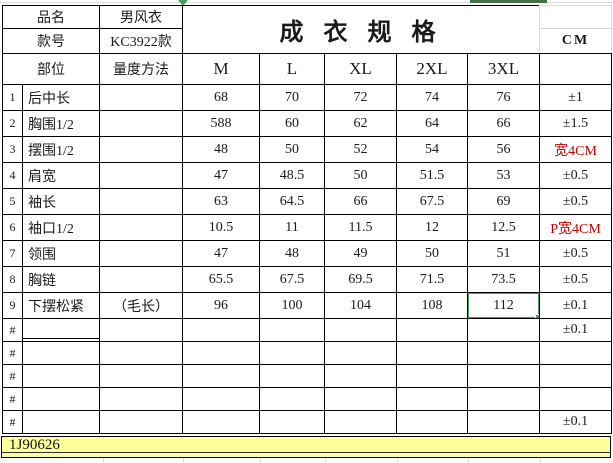 This screenshot has height=463, width=613. What do you see at coordinates (12, 227) in the screenshot?
I see `cell-row-num: 6` at bounding box center [12, 227].